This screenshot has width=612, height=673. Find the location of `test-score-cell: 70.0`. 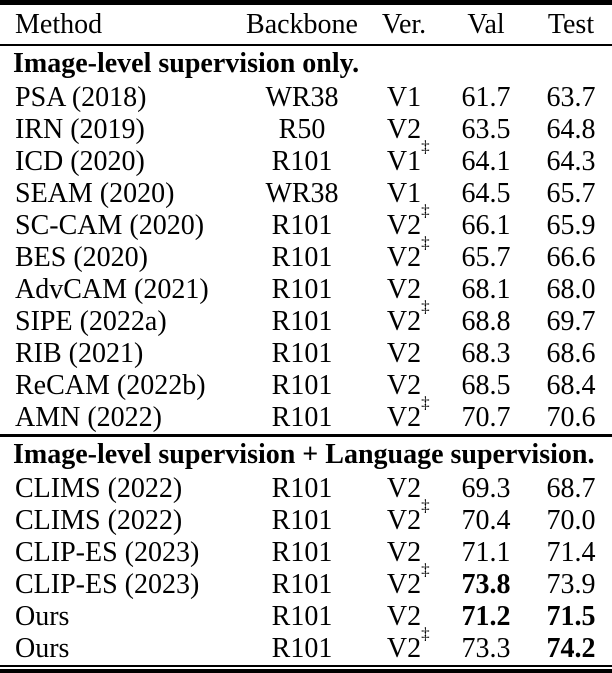

test-score-cell: 70.0 is located at coordinates (571, 520).